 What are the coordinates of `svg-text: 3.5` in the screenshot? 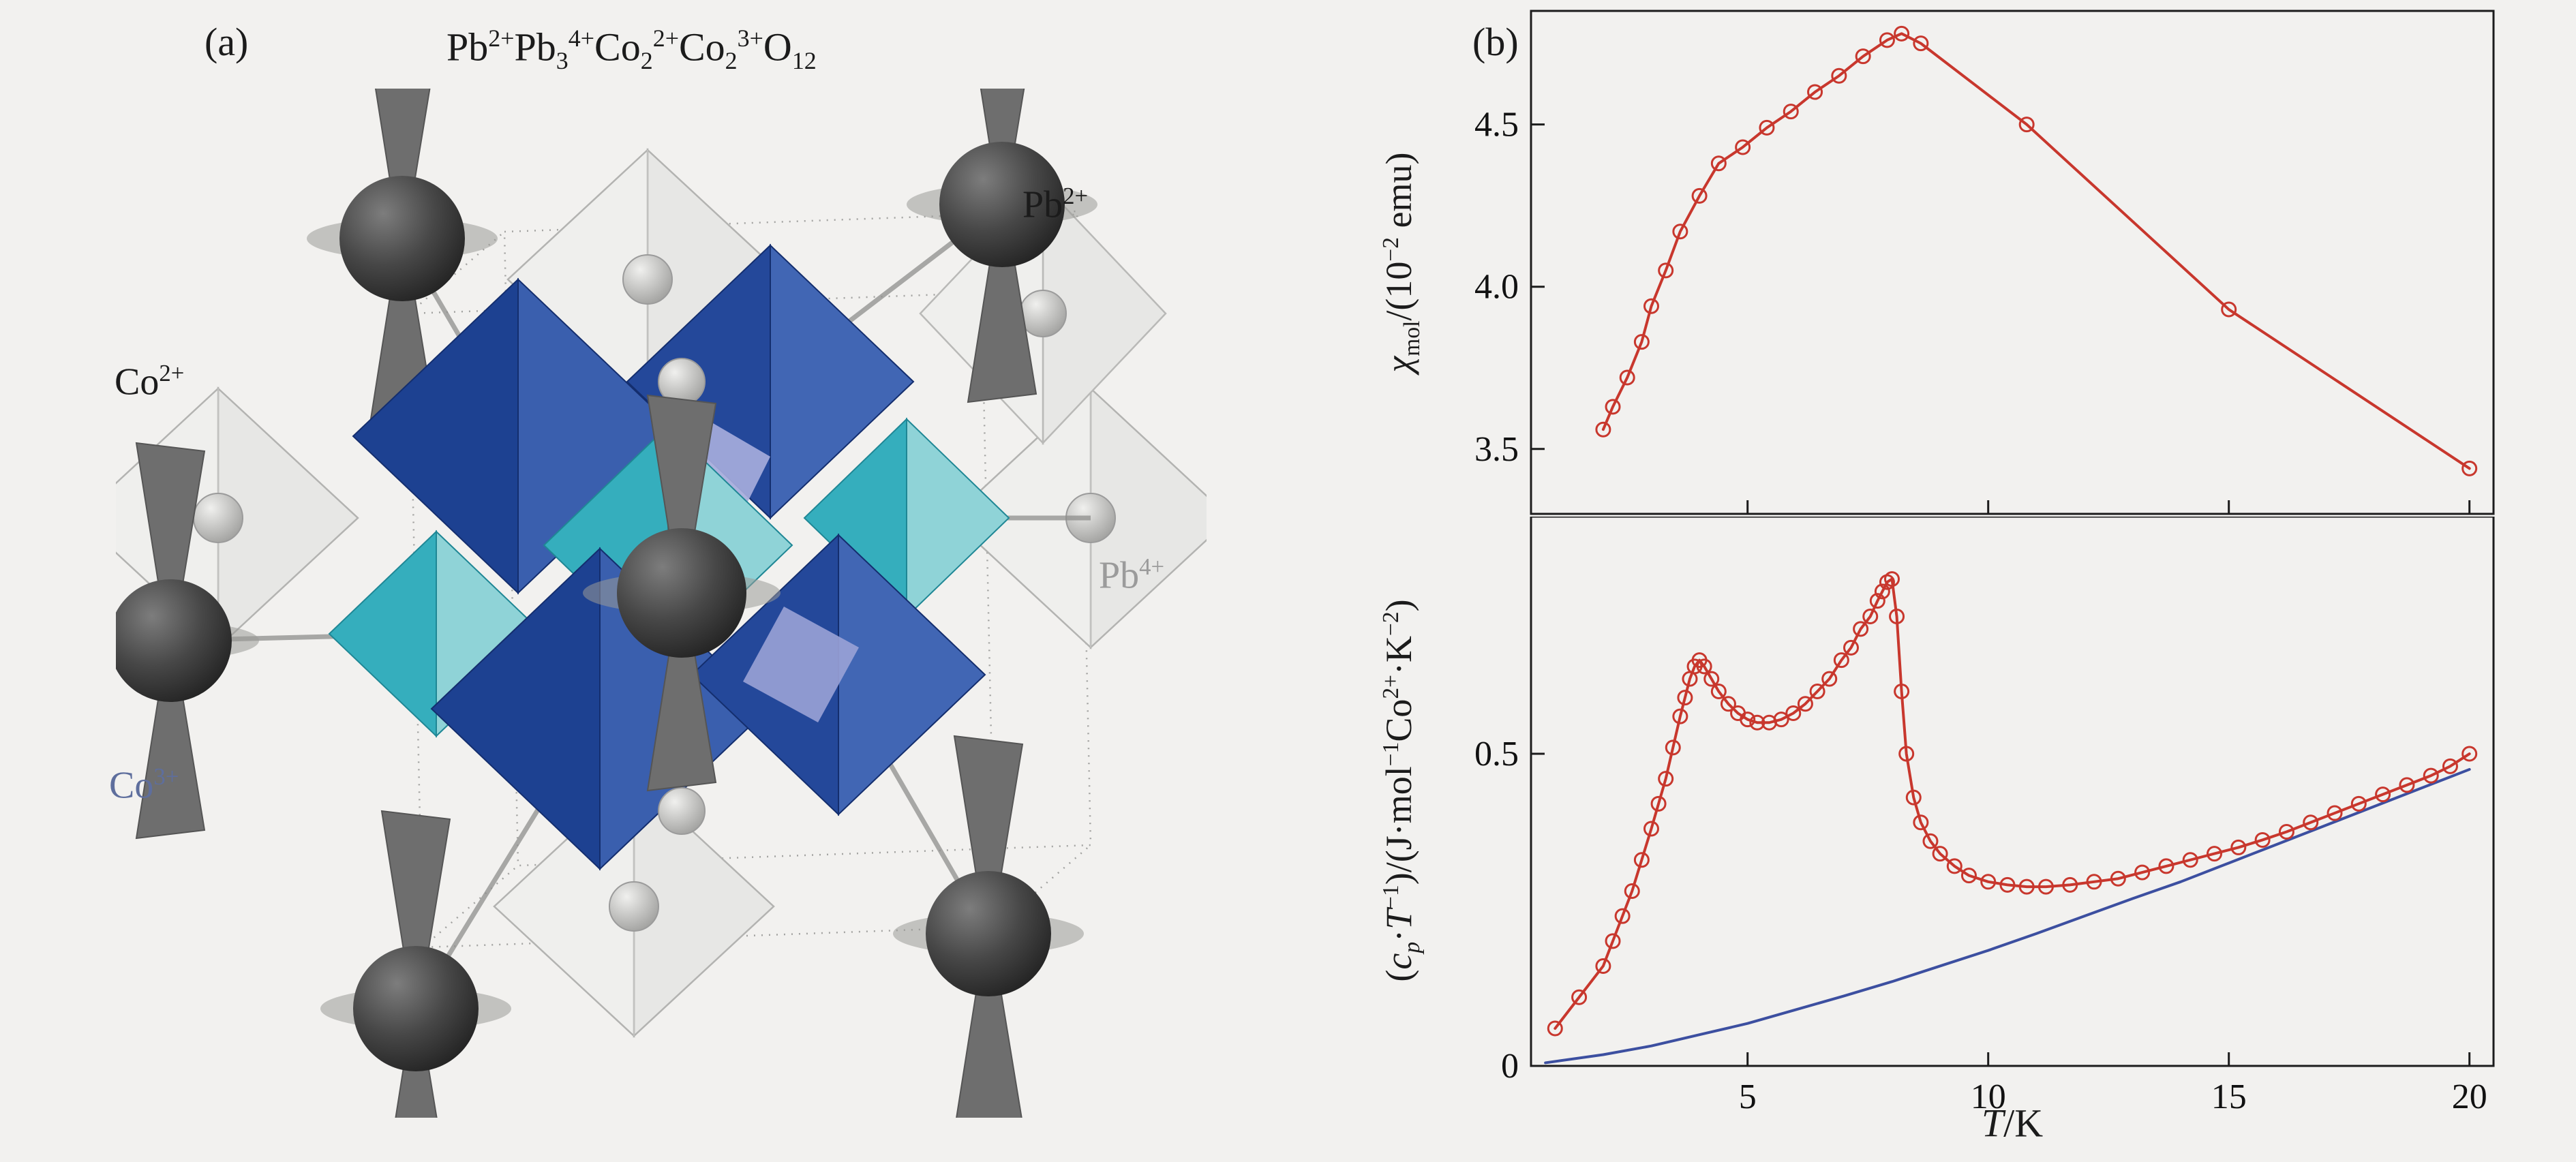 It's located at (1497, 449).